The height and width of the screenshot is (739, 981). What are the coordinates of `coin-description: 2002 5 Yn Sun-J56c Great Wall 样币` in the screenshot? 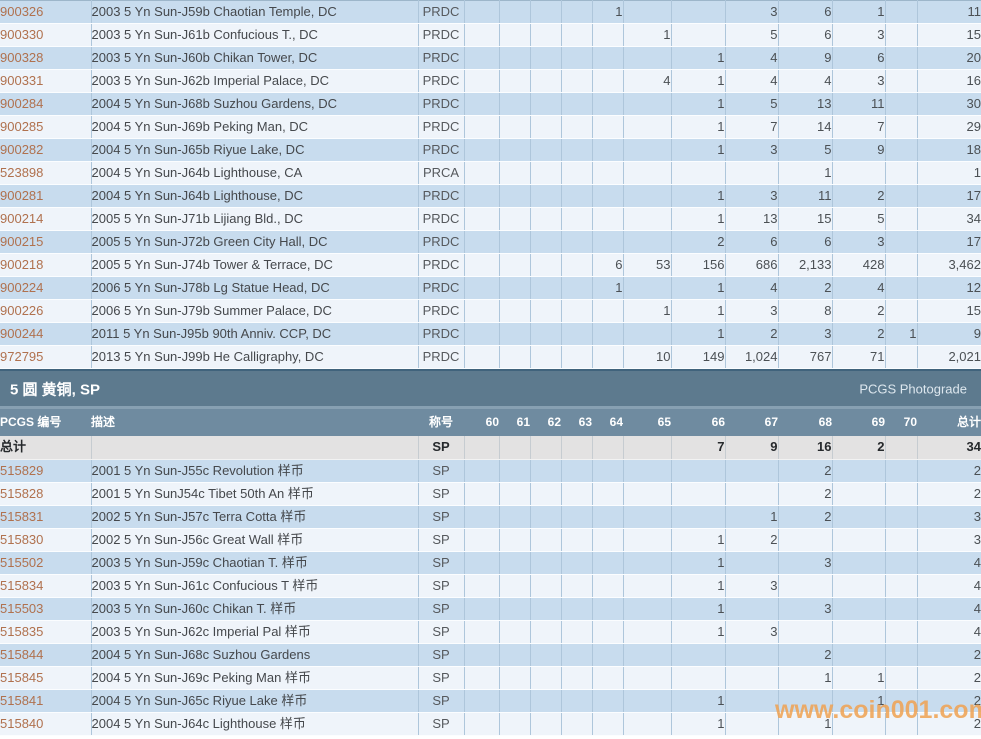 It's located at (255, 540).